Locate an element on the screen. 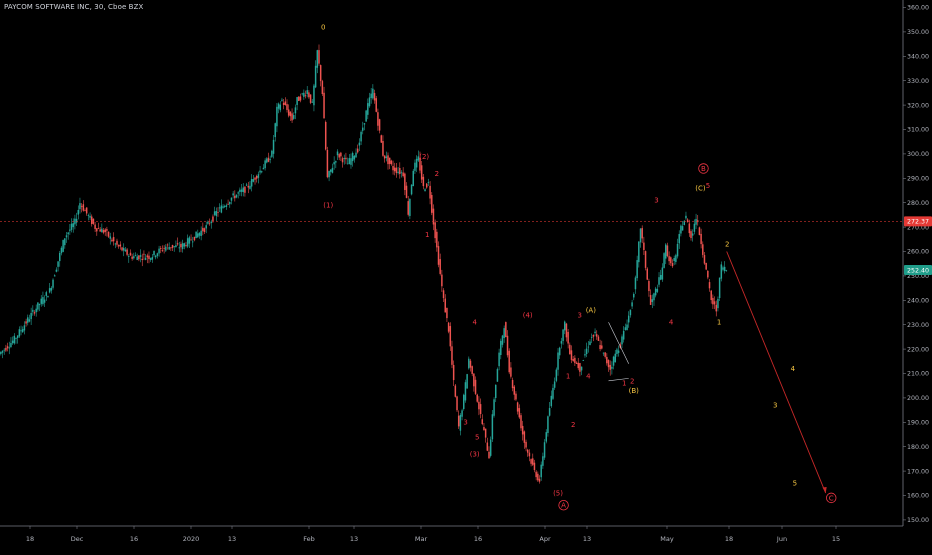  wave-label: (B) is located at coordinates (634, 391).